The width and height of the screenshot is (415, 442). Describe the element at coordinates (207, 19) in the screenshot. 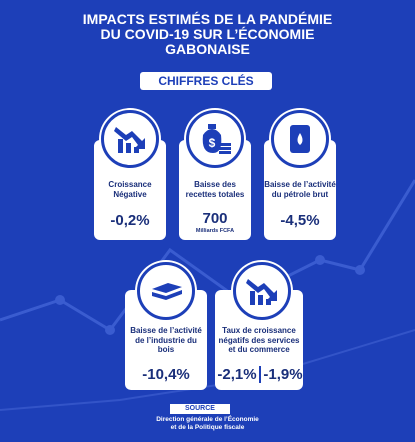

I see `title-line: IMPACTS ESTIMÉS DE LA PANDÉMIE` at that location.